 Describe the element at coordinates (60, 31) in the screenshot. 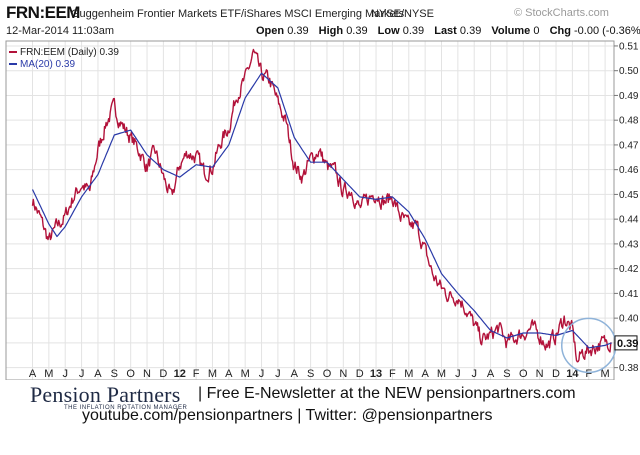

I see `chart-date: 12-Mar-2014 11:03am` at that location.